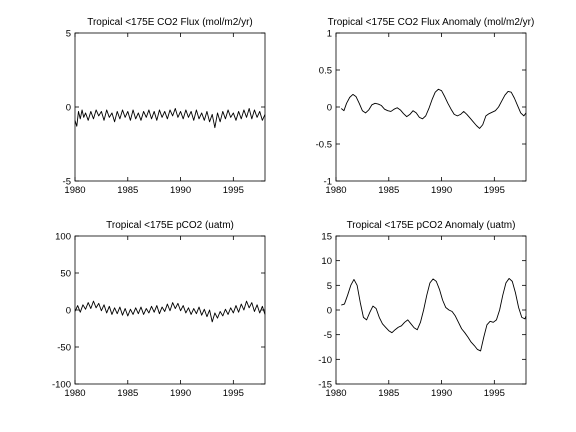 This screenshot has height=432, width=576. I want to click on y-tick-label: -15, so click(325, 385).